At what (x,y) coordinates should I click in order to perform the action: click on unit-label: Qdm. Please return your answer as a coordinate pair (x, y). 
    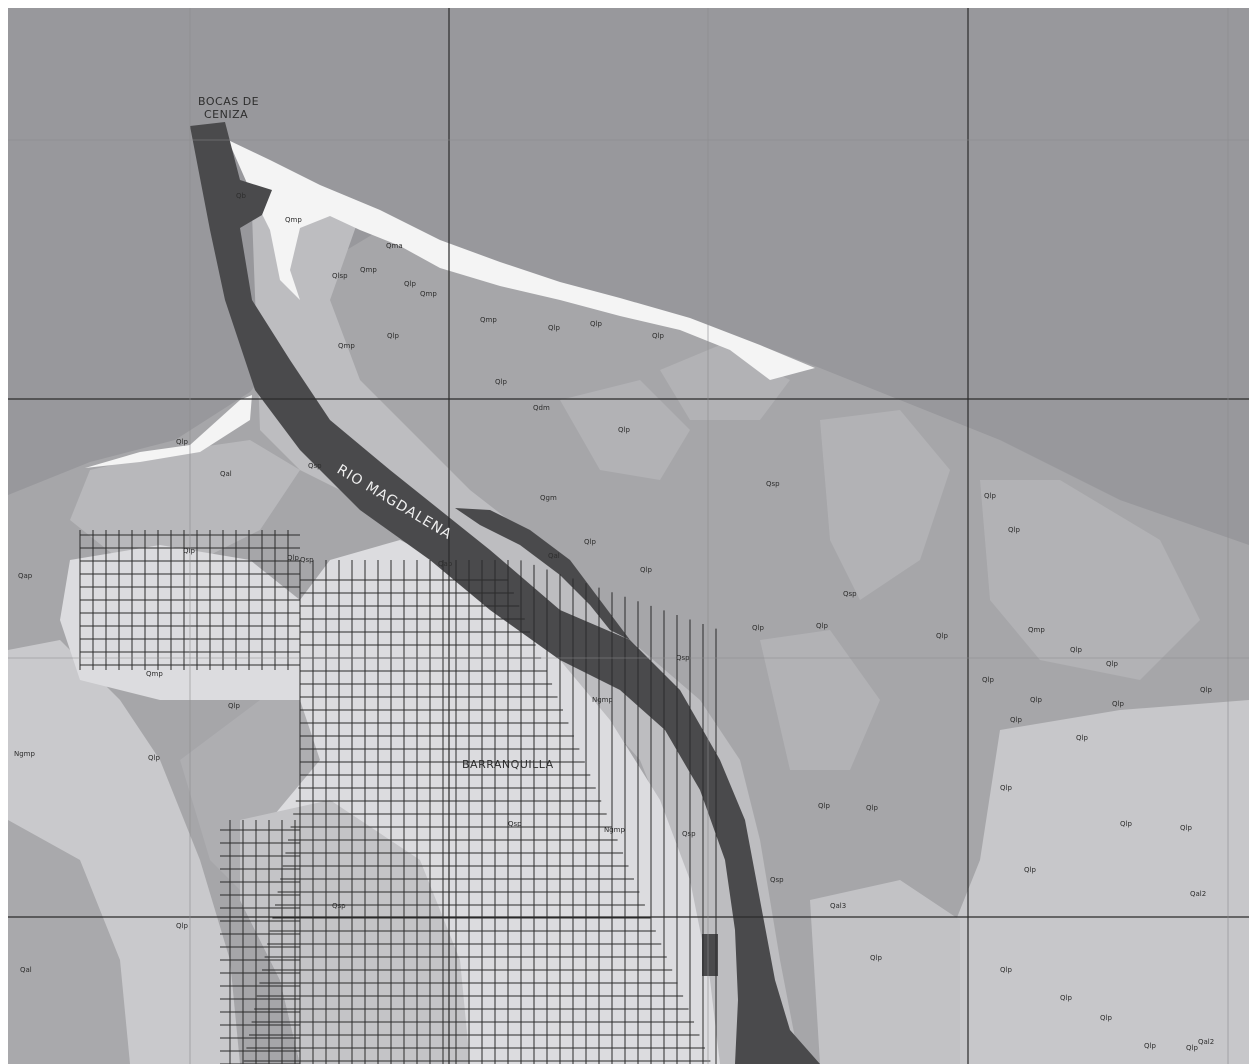
    Looking at the image, I should click on (541, 408).